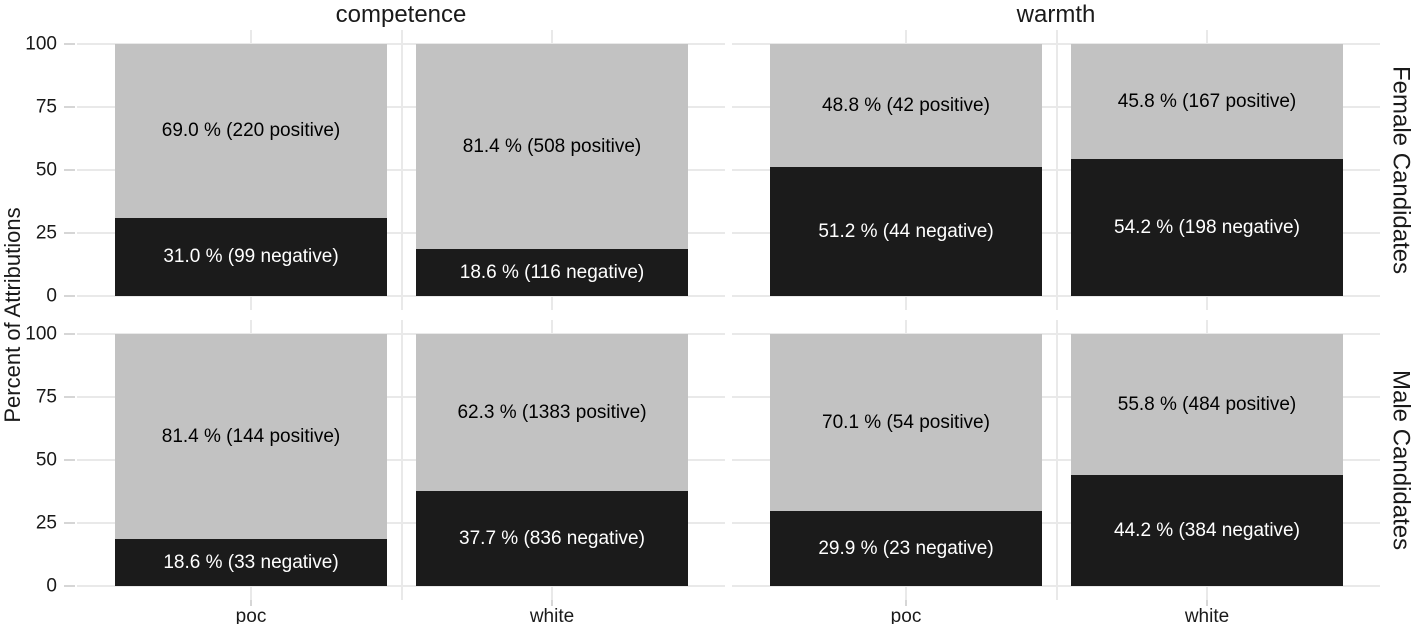 The width and height of the screenshot is (1421, 624). I want to click on bar-segment-positive: 55.8 % (484 positive), so click(1207, 404).